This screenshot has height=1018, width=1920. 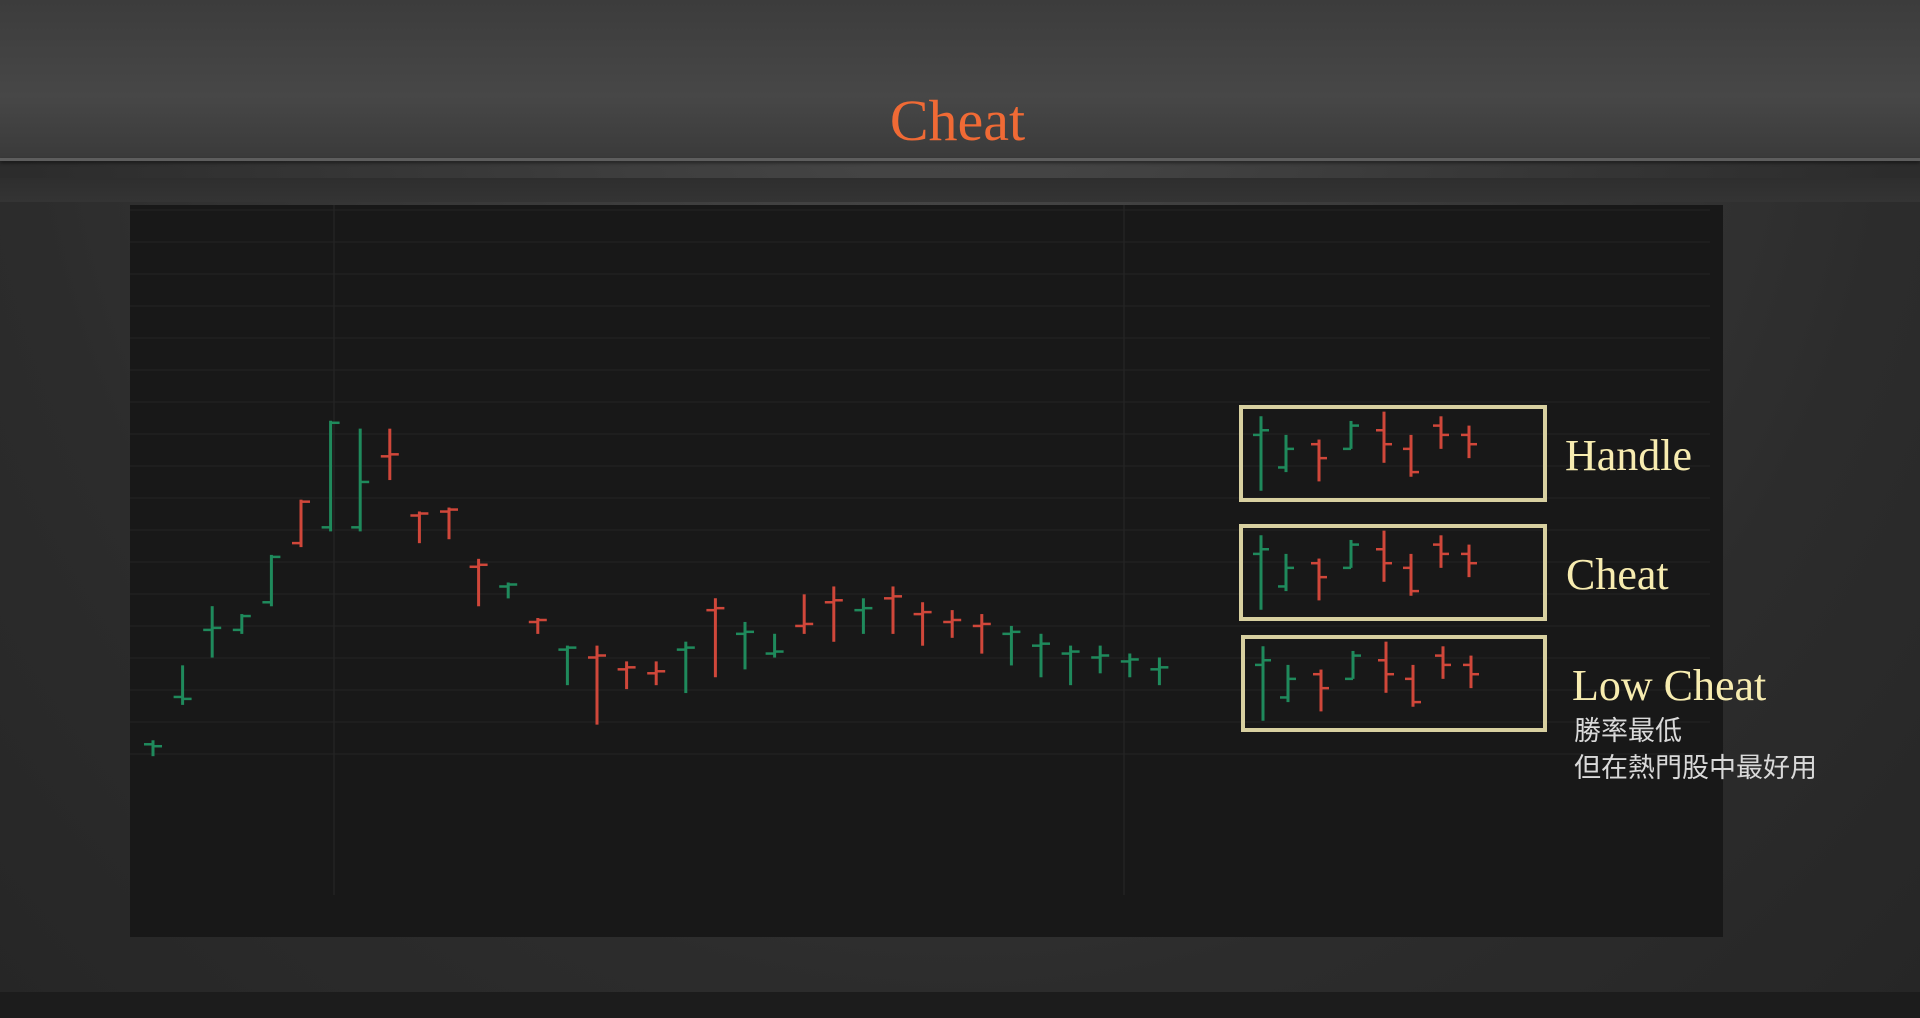 I want to click on handle-label: Handle, so click(x=1629, y=455).